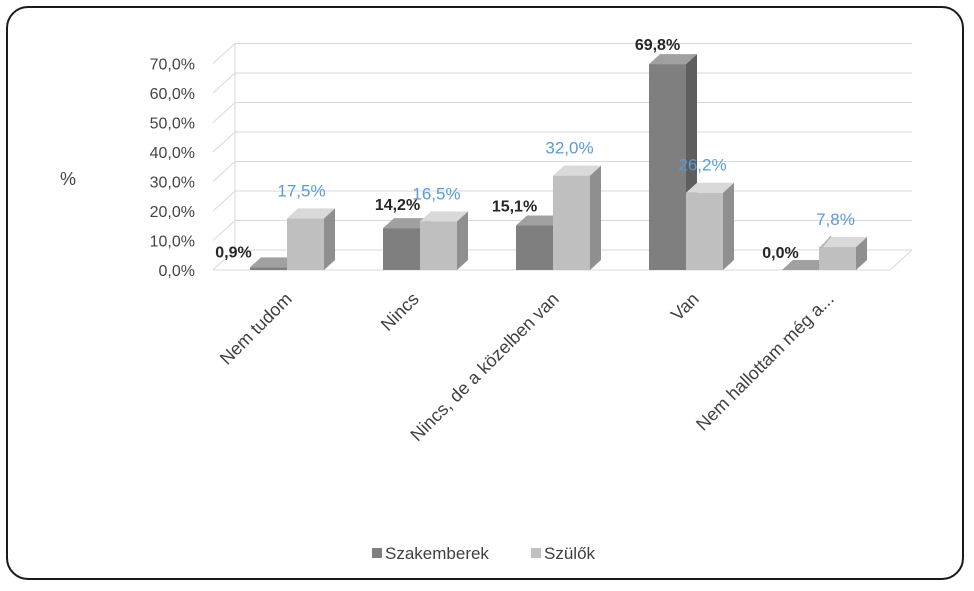 The image size is (974, 591). I want to click on x-category-label: Nincs, so click(400, 312).